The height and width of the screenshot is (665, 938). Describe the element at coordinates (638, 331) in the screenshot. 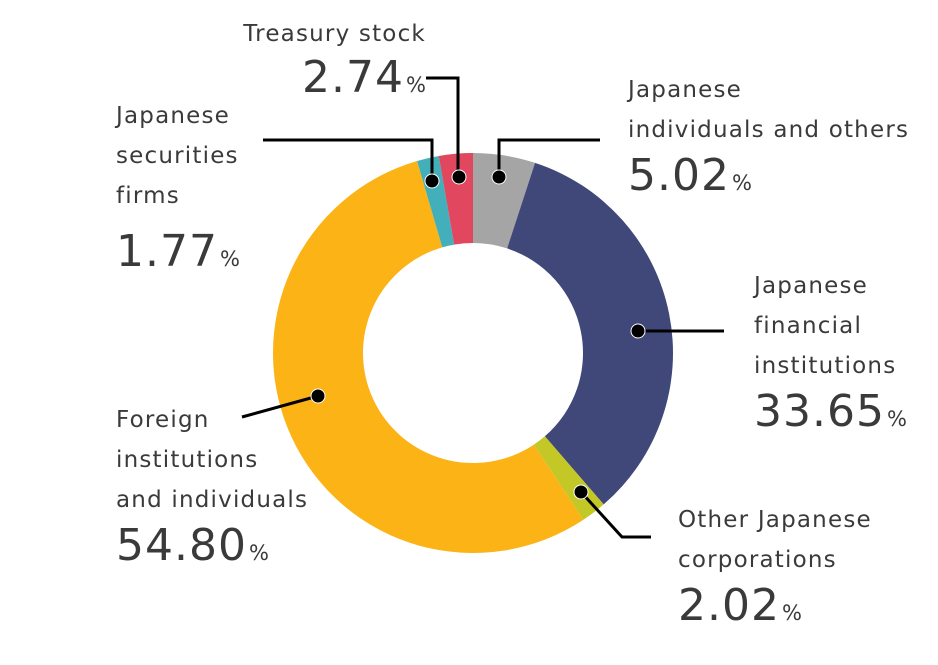

I see `dot-financial` at that location.